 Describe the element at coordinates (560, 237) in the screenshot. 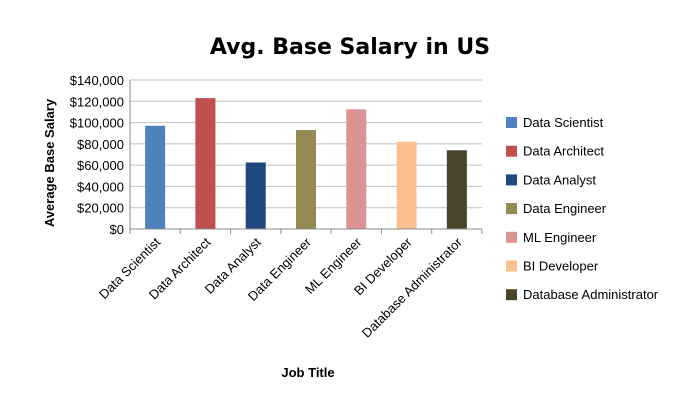

I see `legend-label: ML Engineer` at that location.